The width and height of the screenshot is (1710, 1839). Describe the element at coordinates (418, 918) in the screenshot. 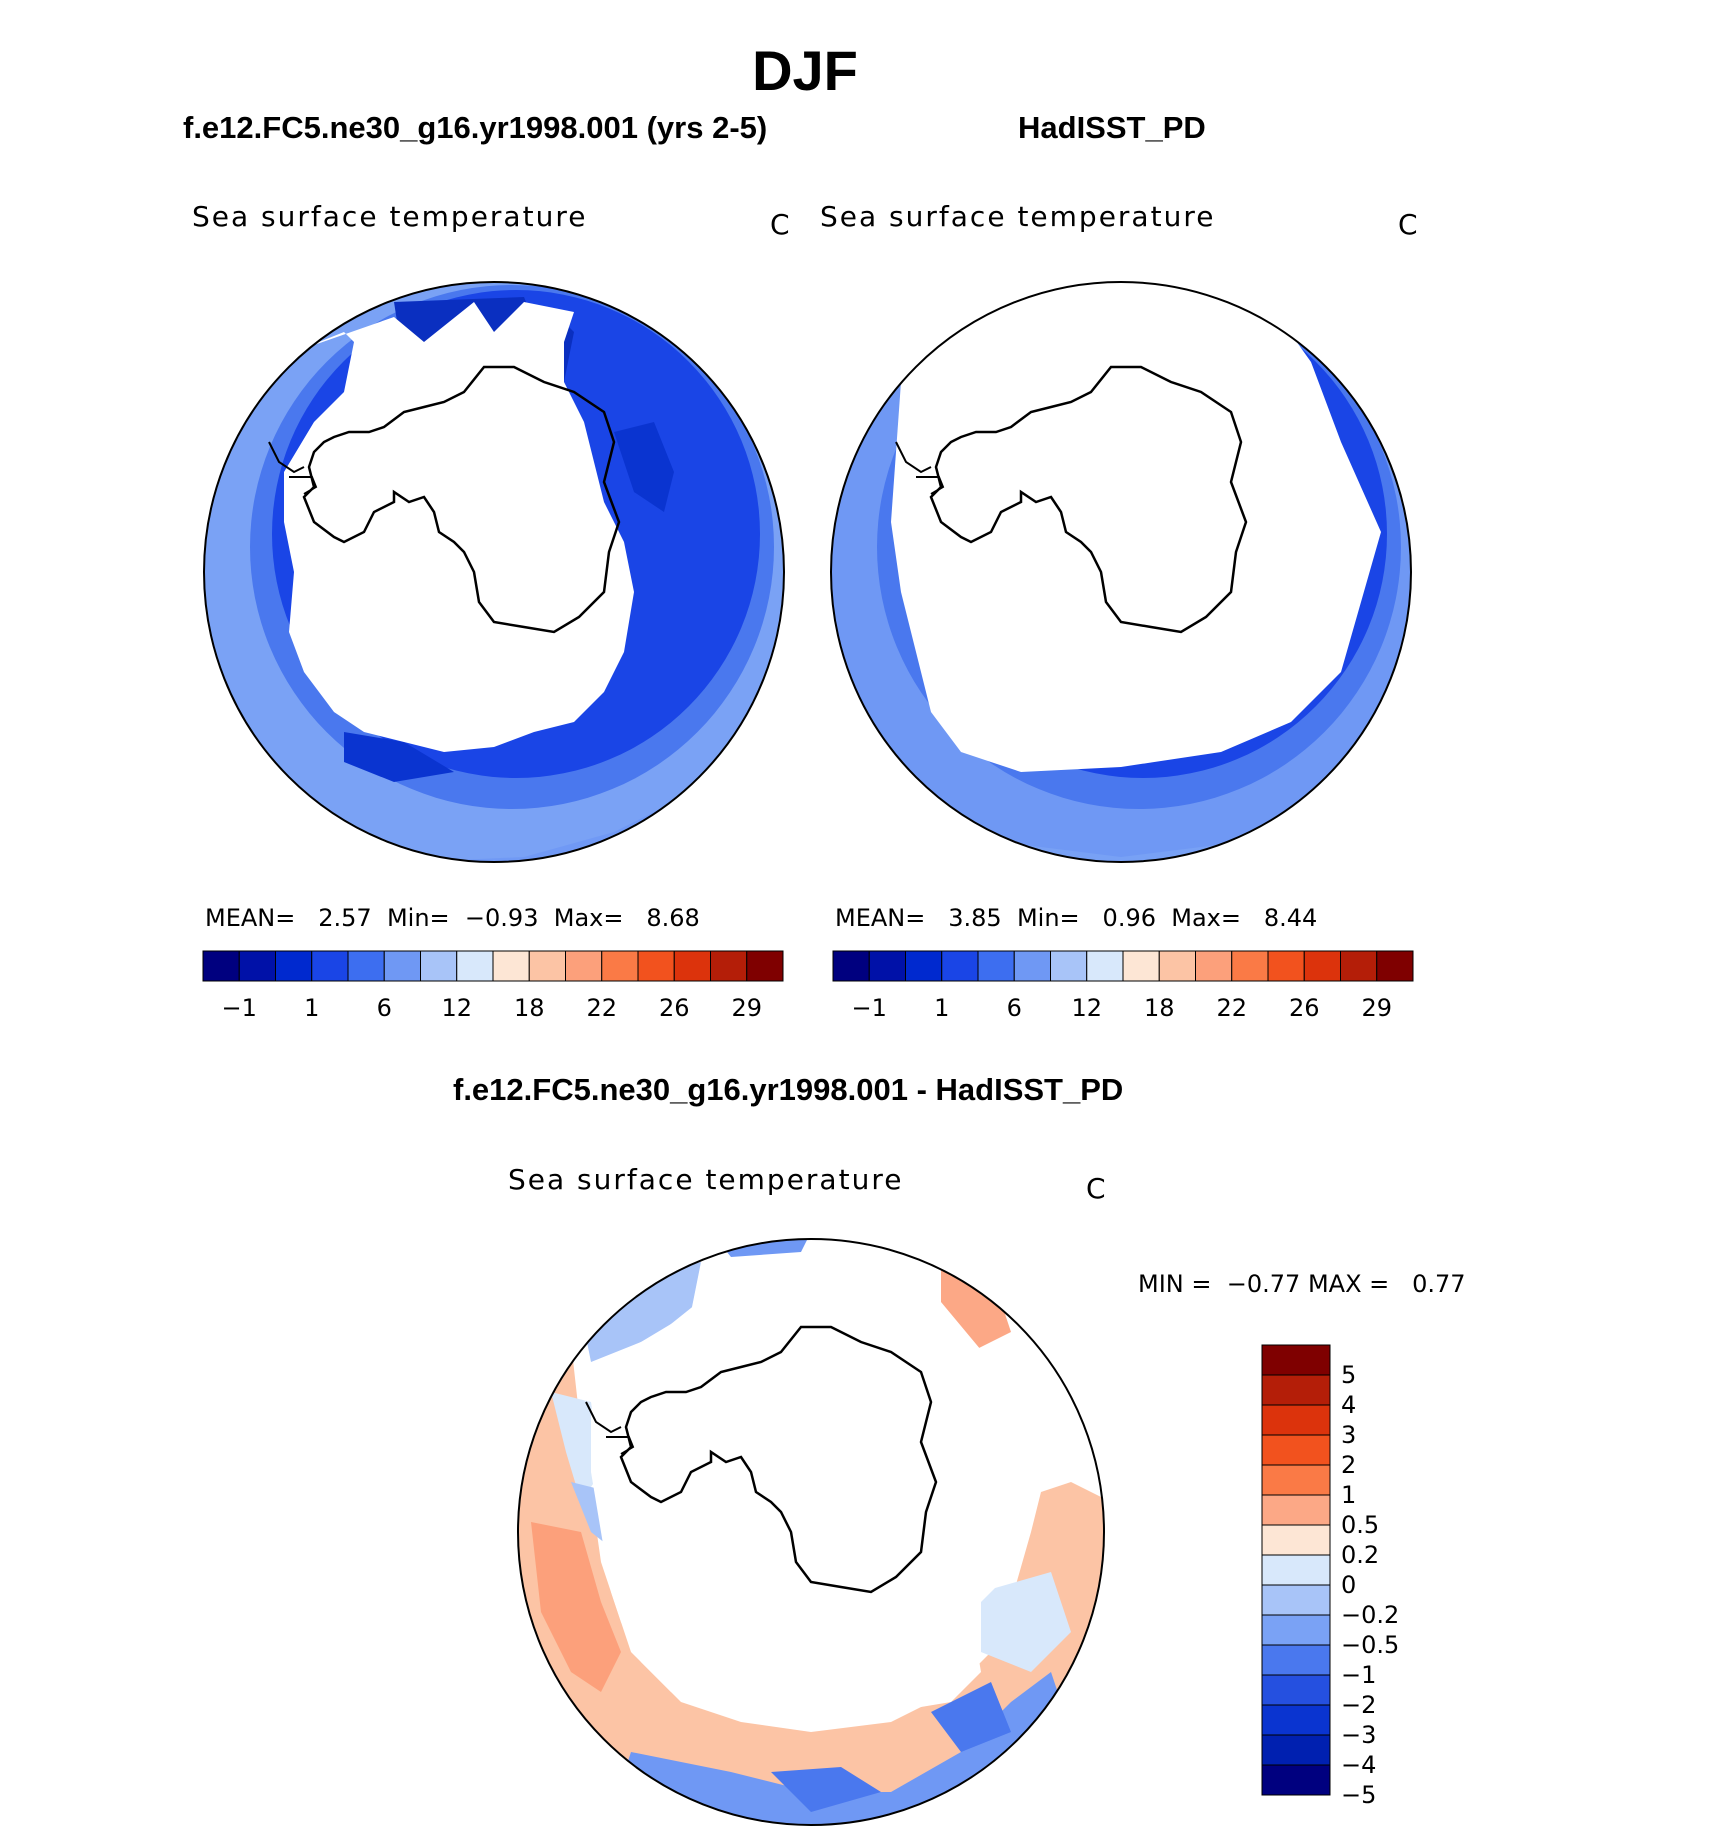

I see `panel1-min-label: Min=` at that location.